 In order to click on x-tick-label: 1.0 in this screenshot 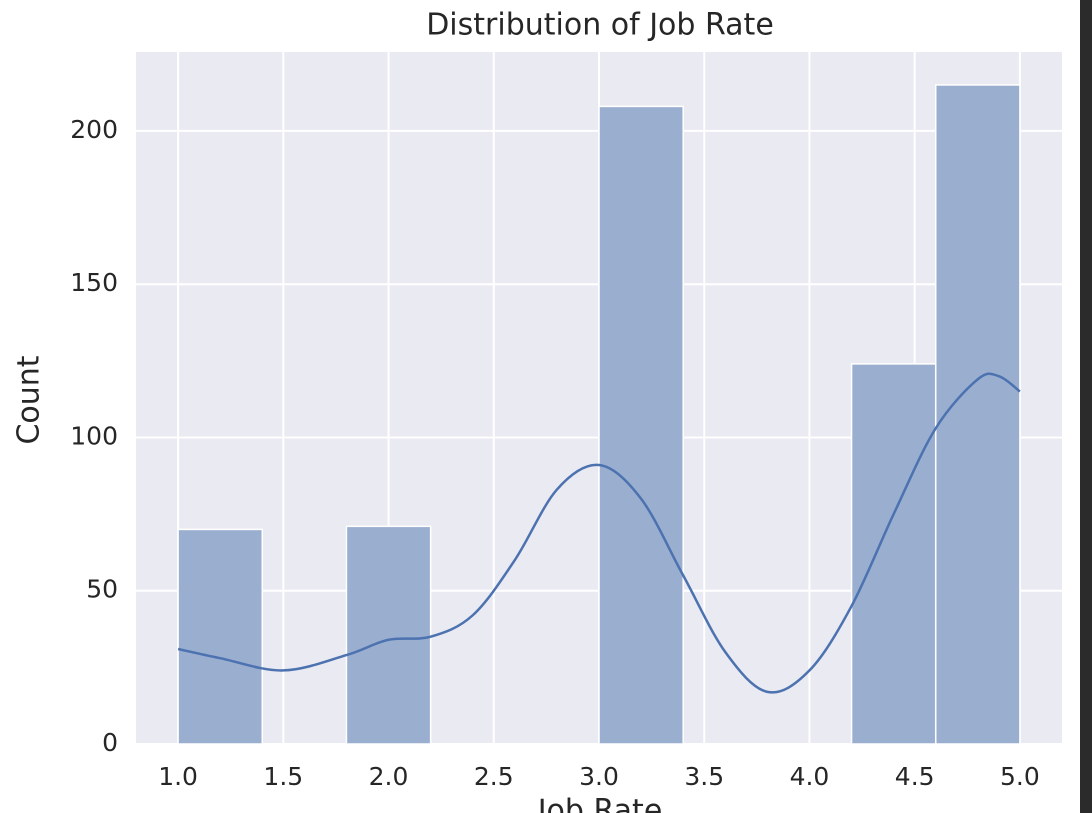, I will do `click(178, 776)`.